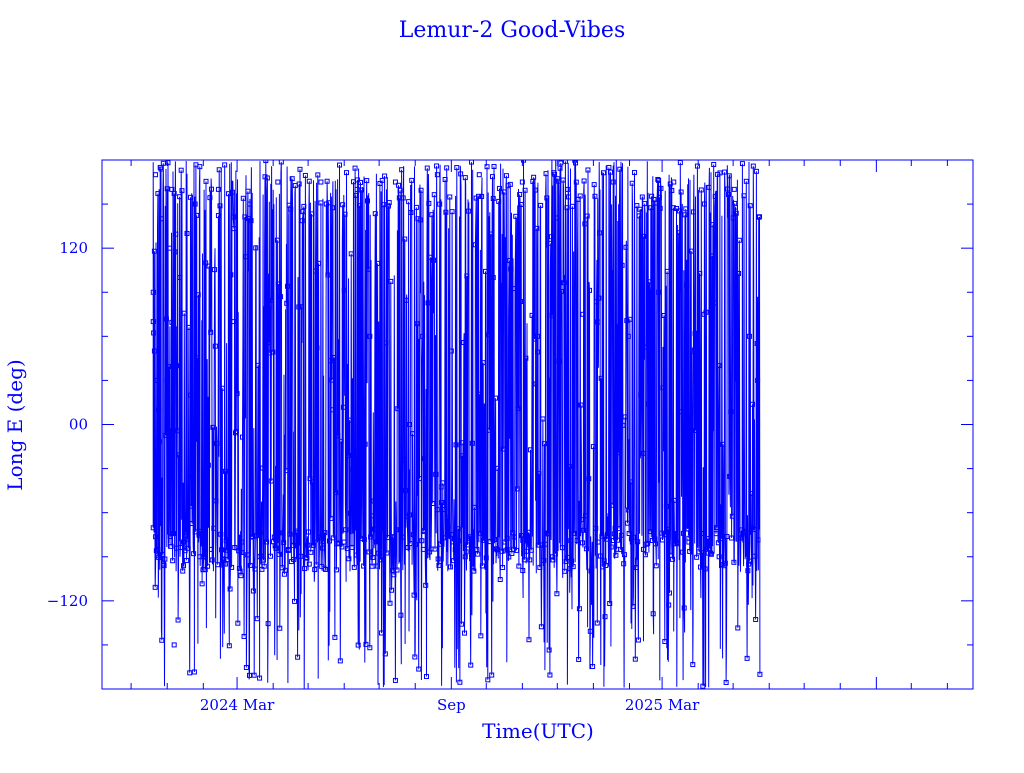 The width and height of the screenshot is (1024, 773). I want to click on chart-title: Lemur-2 Good-Vibes, so click(512, 30).